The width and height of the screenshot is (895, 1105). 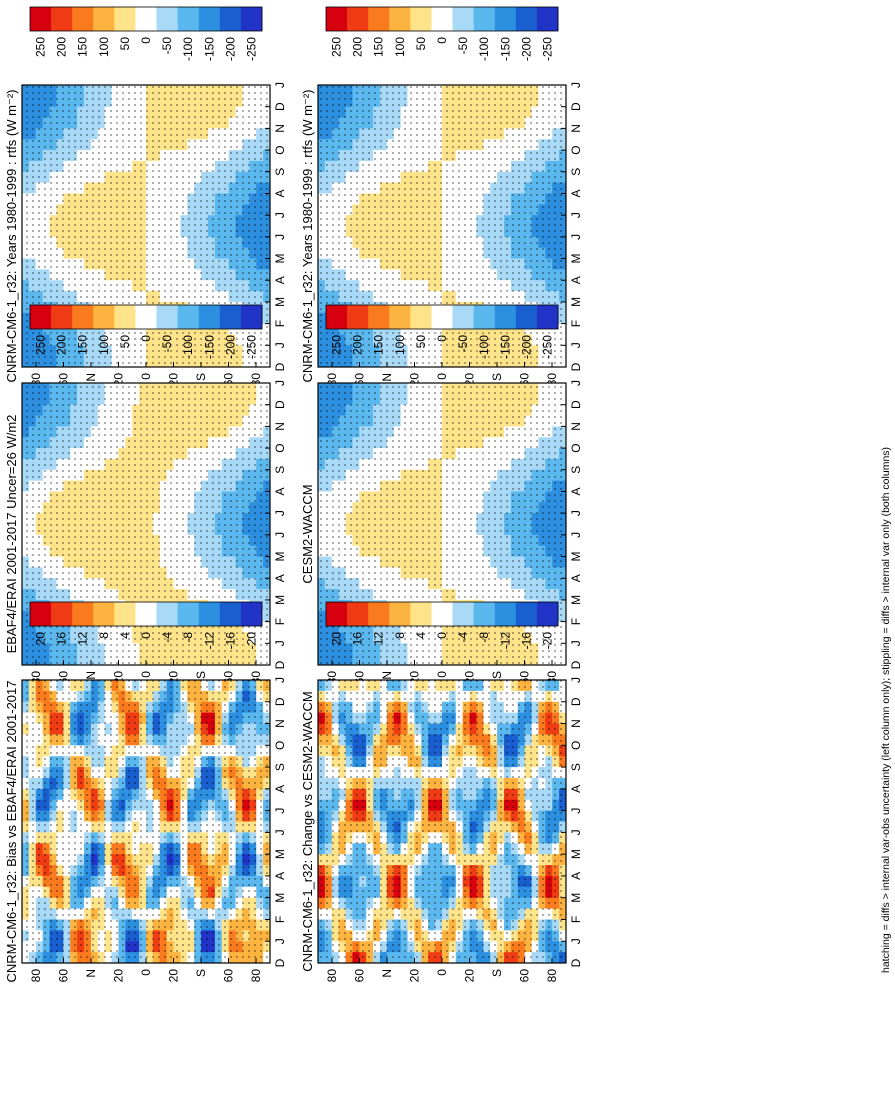 What do you see at coordinates (484, 49) in the screenshot?
I see `colorbar-label: -100` at bounding box center [484, 49].